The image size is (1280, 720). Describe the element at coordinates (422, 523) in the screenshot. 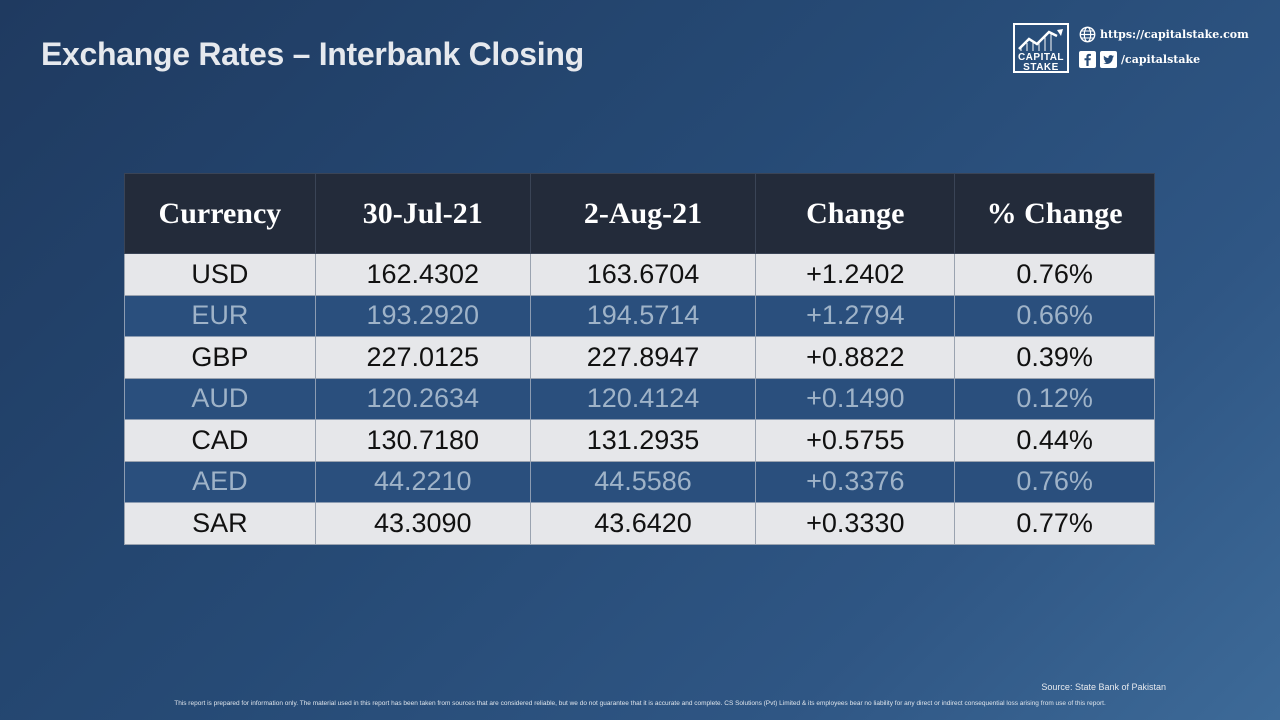

I see `cell-rate-prev: 43.3090` at that location.